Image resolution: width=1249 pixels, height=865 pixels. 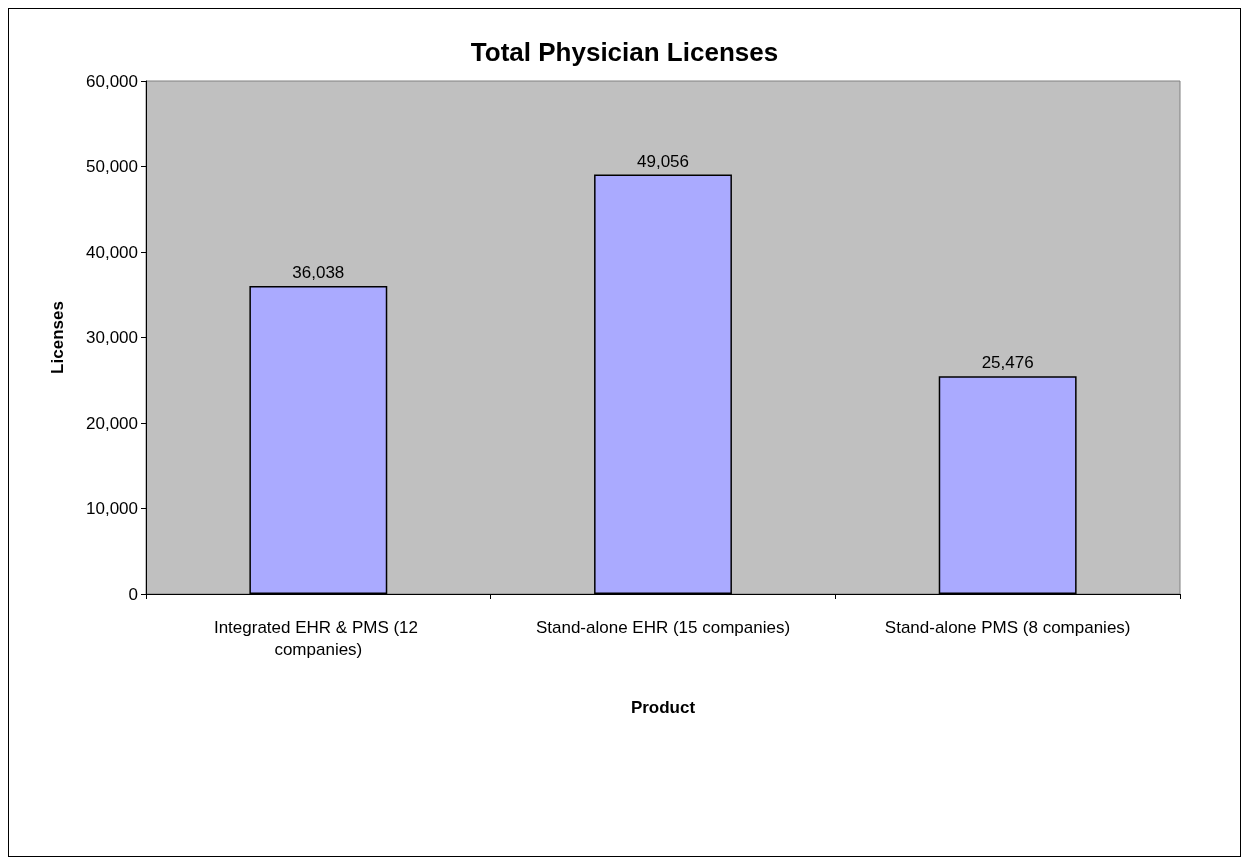 What do you see at coordinates (318, 272) in the screenshot?
I see `data-label: 36,038` at bounding box center [318, 272].